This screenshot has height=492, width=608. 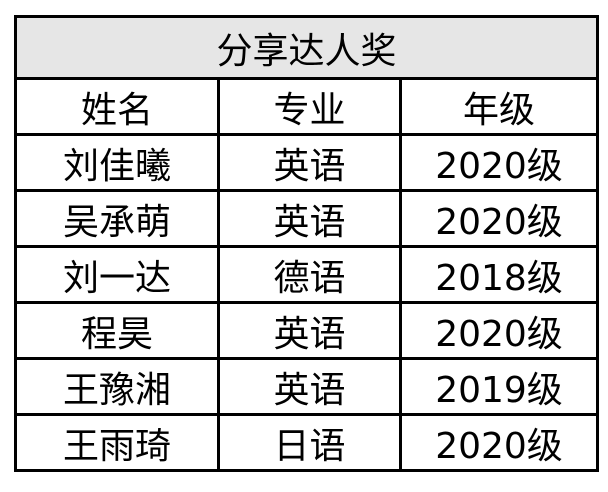 I want to click on table-row: 刘一达 德语 2018级, so click(x=307, y=274).